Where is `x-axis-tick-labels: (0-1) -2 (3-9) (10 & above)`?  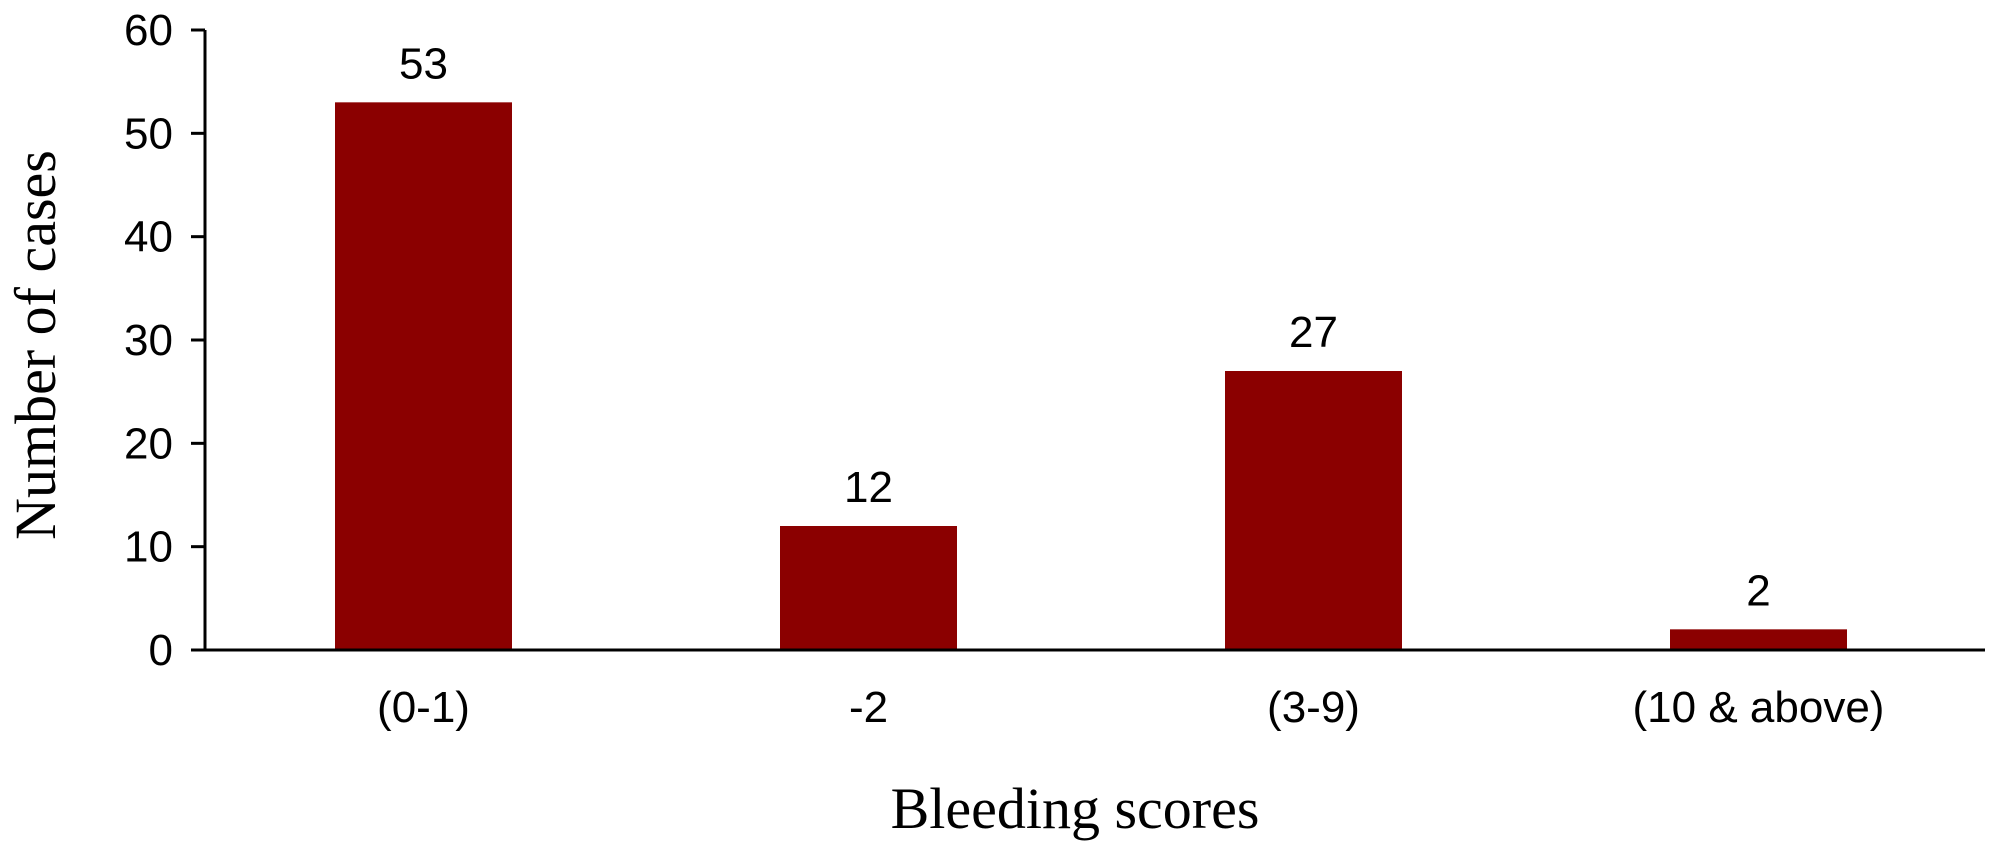
x-axis-tick-labels: (0-1) -2 (3-9) (10 & above) is located at coordinates (1130, 707).